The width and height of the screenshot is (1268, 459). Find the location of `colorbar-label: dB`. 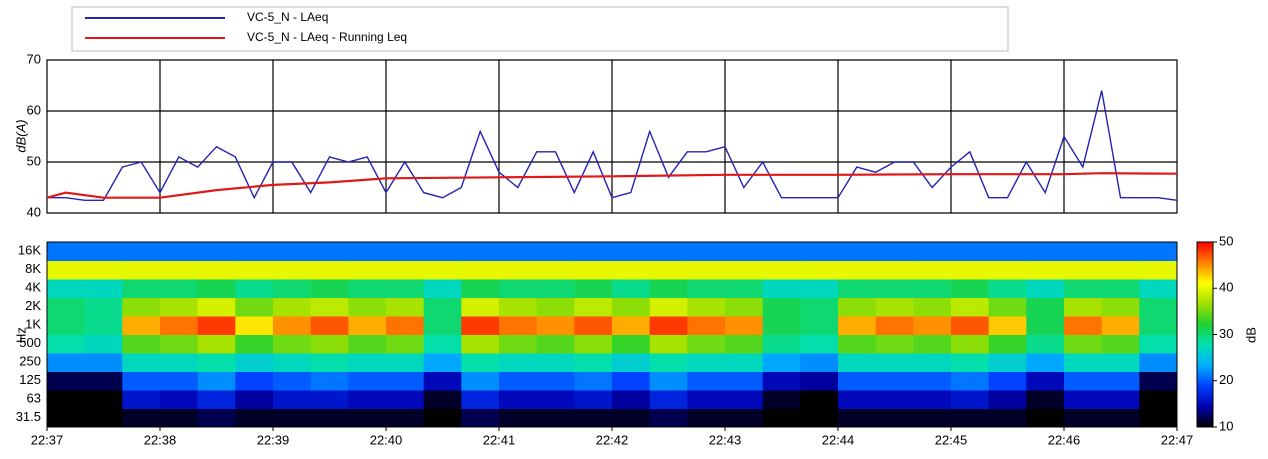

colorbar-label: dB is located at coordinates (1250, 335).